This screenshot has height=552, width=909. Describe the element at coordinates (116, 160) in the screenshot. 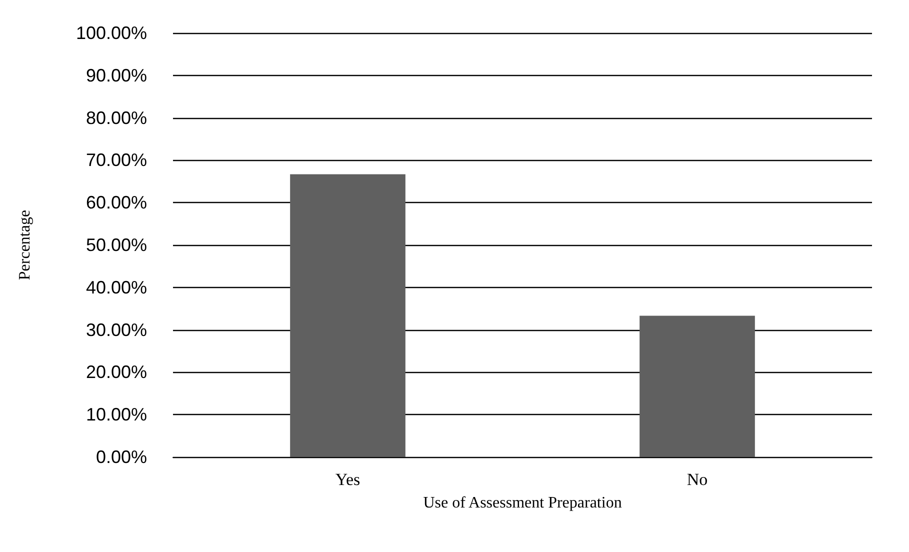

I see `y-tick-label: 70.00%` at that location.